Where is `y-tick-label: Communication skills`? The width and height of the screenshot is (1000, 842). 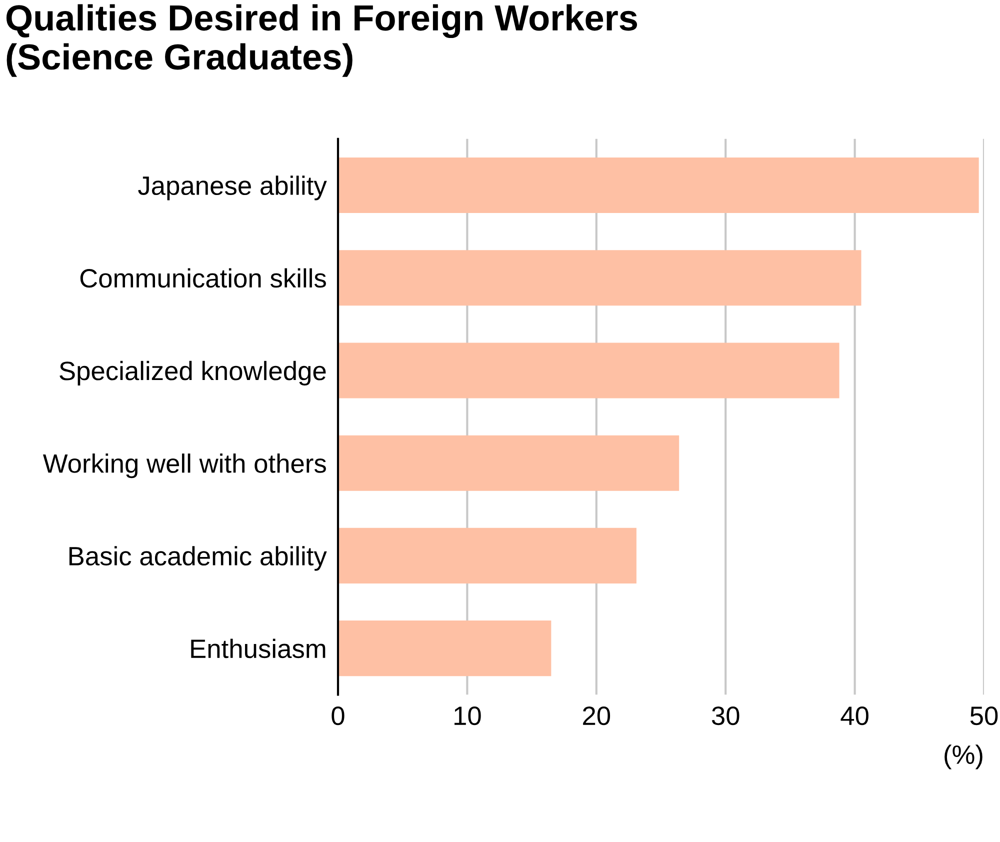 y-tick-label: Communication skills is located at coordinates (203, 278).